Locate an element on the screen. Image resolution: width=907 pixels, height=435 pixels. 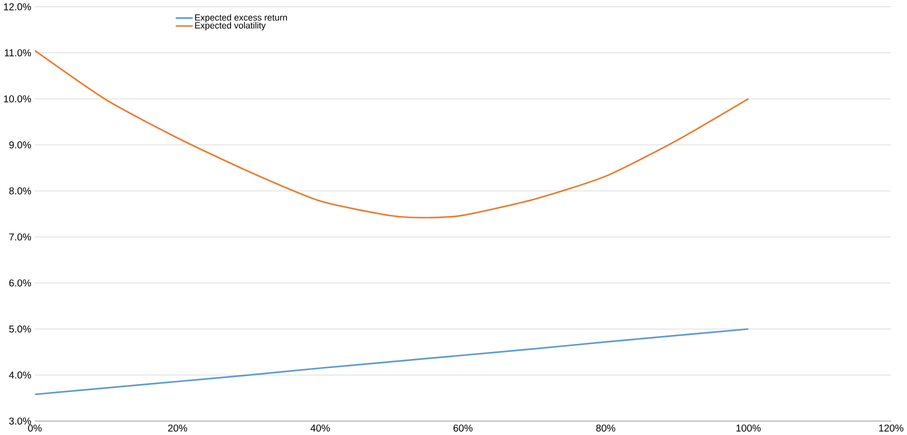
y-tick-label: 11.0% is located at coordinates (18, 52).